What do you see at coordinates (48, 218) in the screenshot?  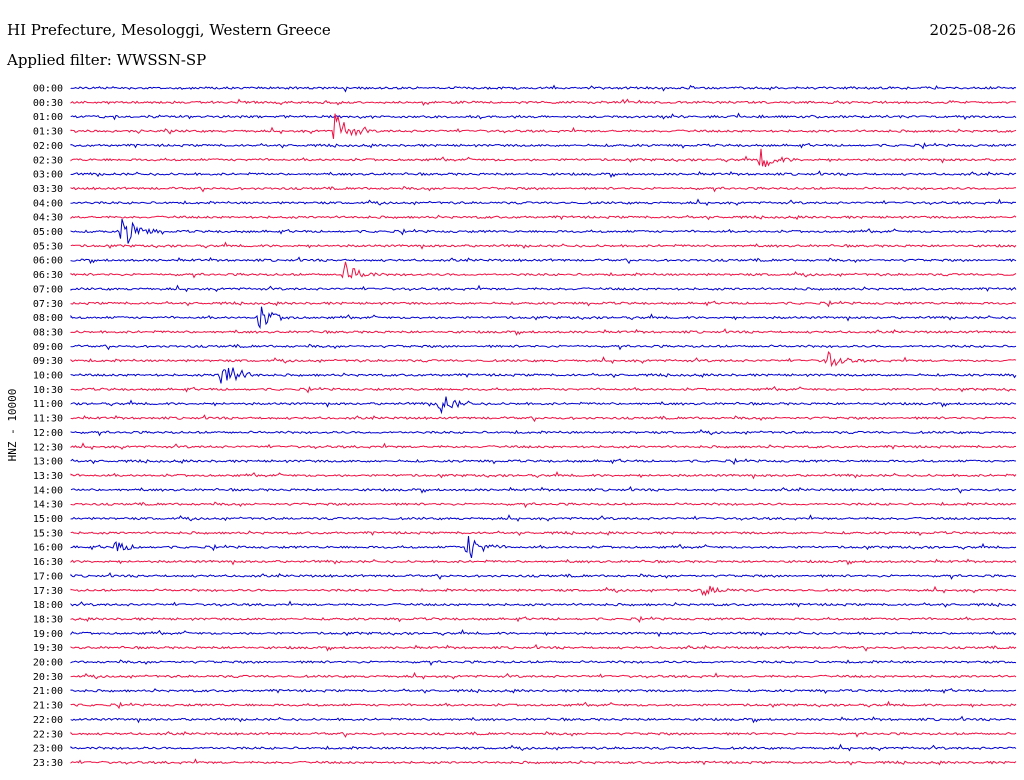 I see `row-time-label: 04:30` at bounding box center [48, 218].